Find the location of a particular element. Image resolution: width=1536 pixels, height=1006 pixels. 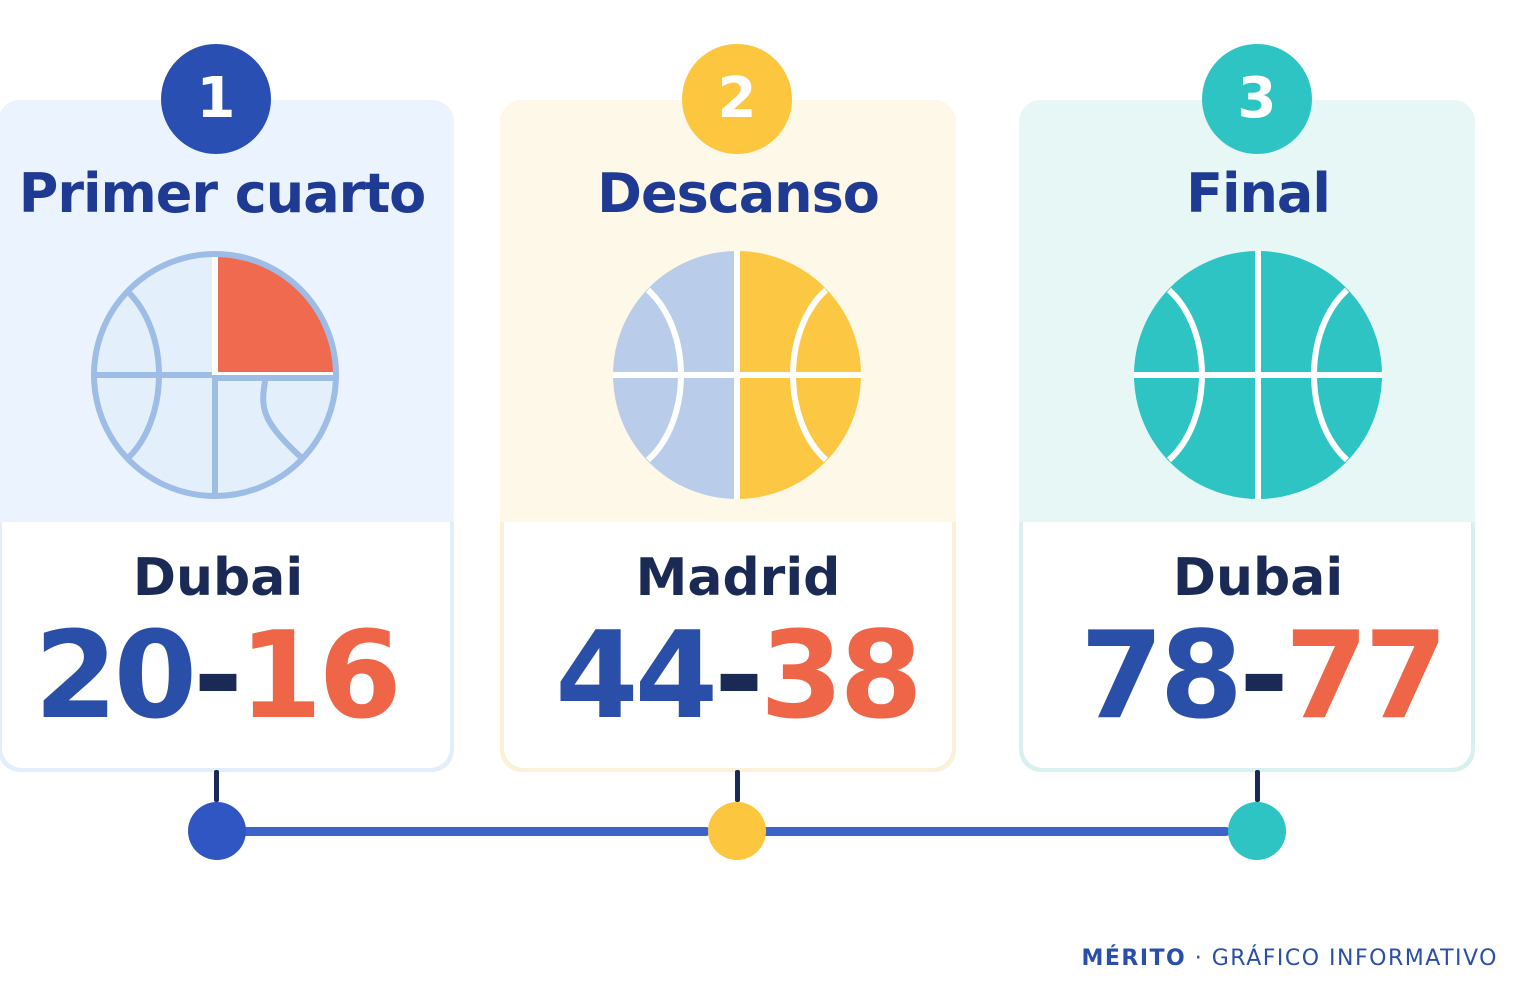

score-home: 78 is located at coordinates (1161, 676).